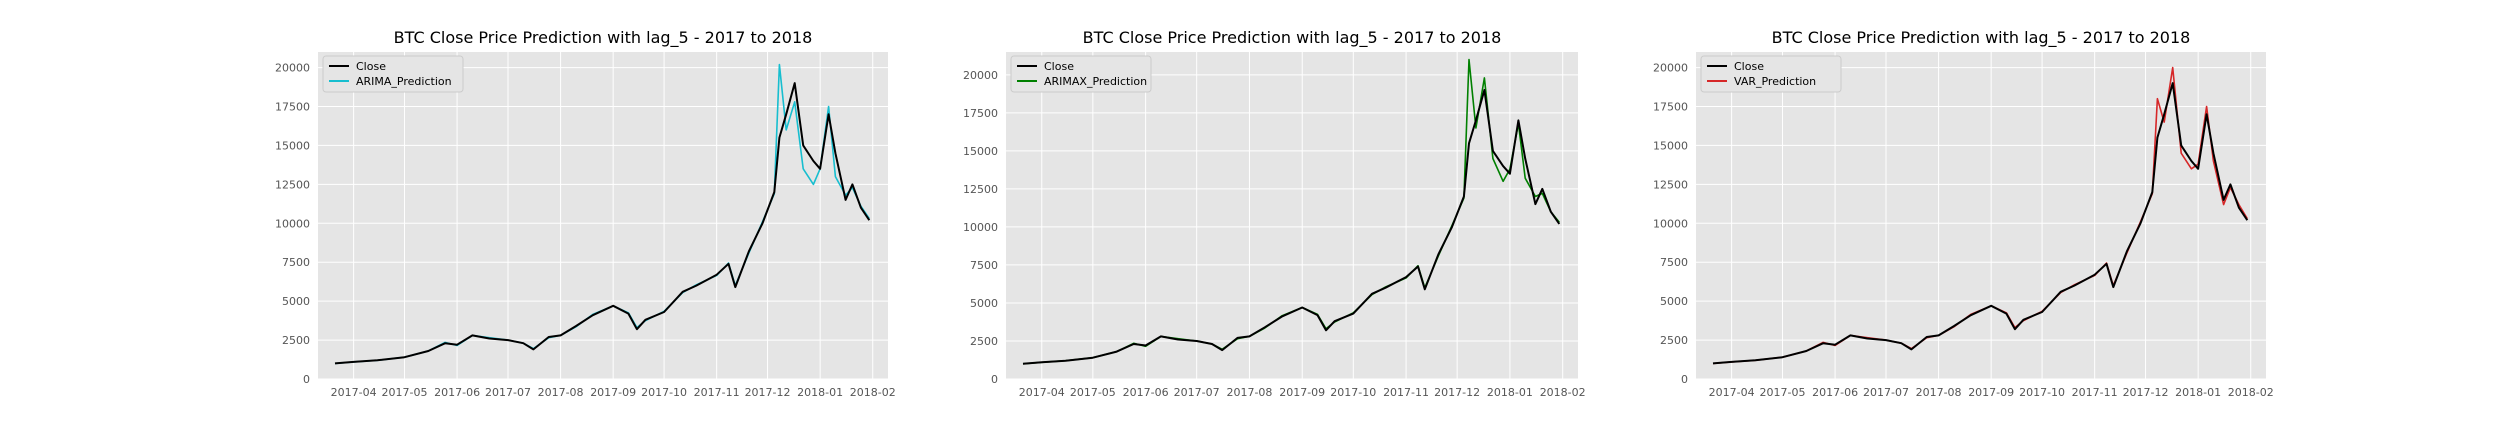 The height and width of the screenshot is (432, 2520). Describe the element at coordinates (404, 81) in the screenshot. I see `legend-label: ARIMA_Prediction` at that location.